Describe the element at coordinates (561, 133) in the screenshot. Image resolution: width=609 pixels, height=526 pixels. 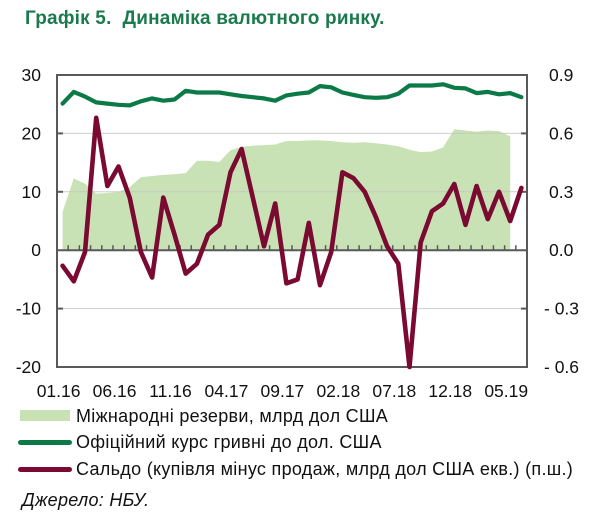
I see `right-axis-label: 0.6` at that location.